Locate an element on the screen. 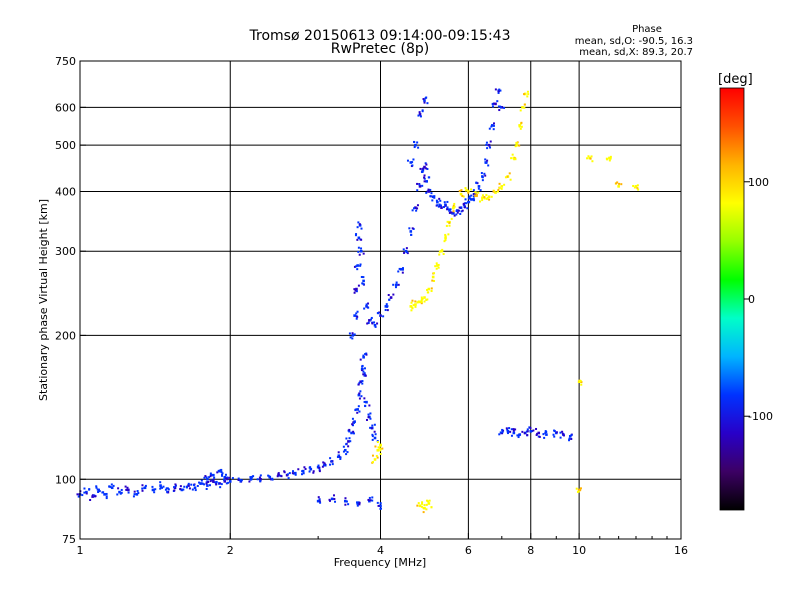  colorbar-tick-label: 100 is located at coordinates (758, 182).